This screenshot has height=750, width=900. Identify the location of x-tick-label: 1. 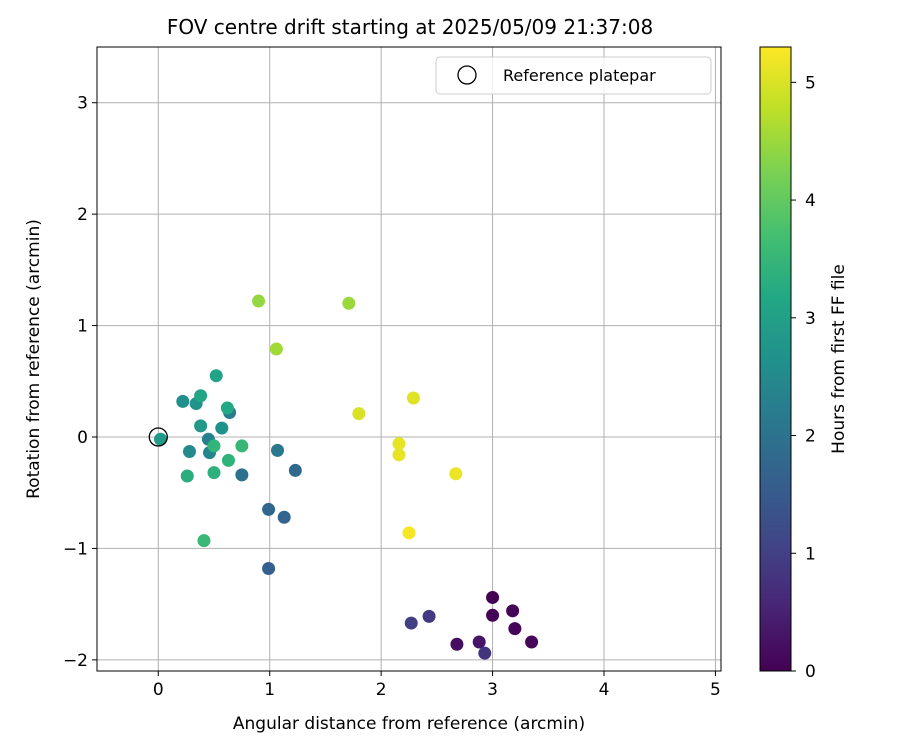
(269, 690).